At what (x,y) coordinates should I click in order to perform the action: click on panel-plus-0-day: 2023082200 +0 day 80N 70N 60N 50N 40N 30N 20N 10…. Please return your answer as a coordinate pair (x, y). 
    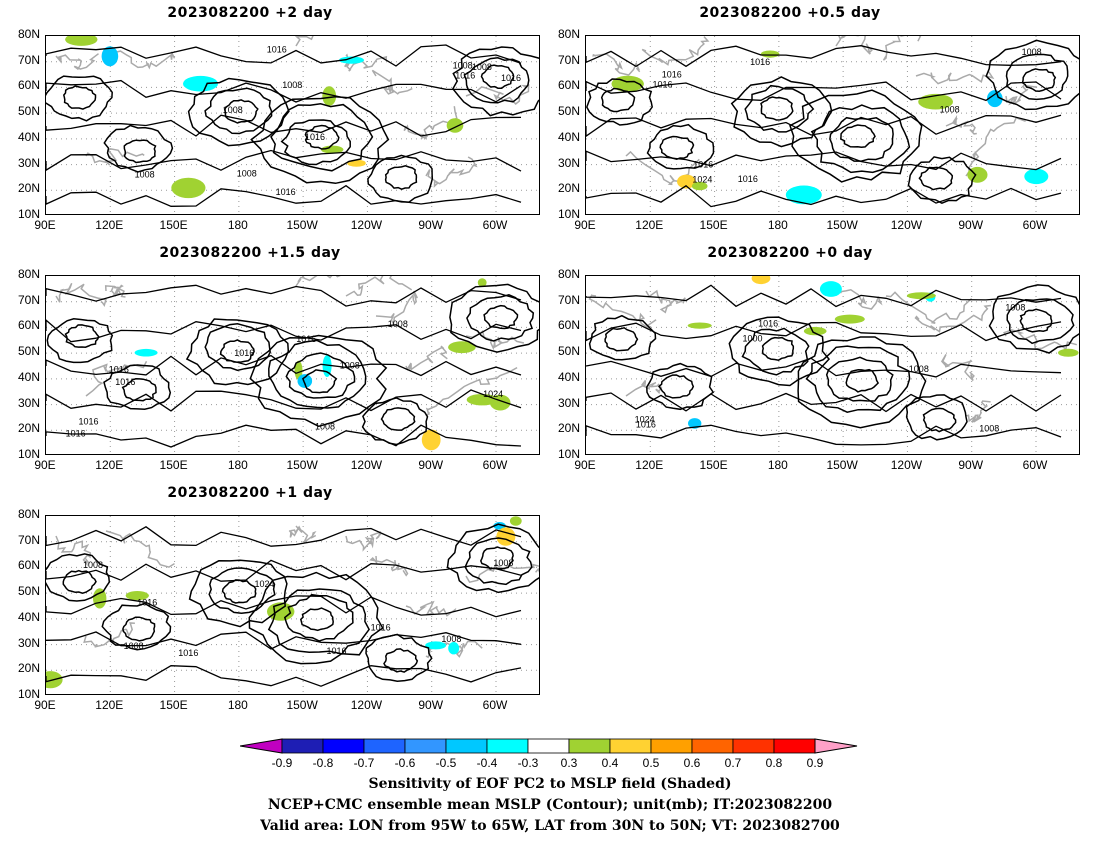
    Looking at the image, I should click on (815, 365).